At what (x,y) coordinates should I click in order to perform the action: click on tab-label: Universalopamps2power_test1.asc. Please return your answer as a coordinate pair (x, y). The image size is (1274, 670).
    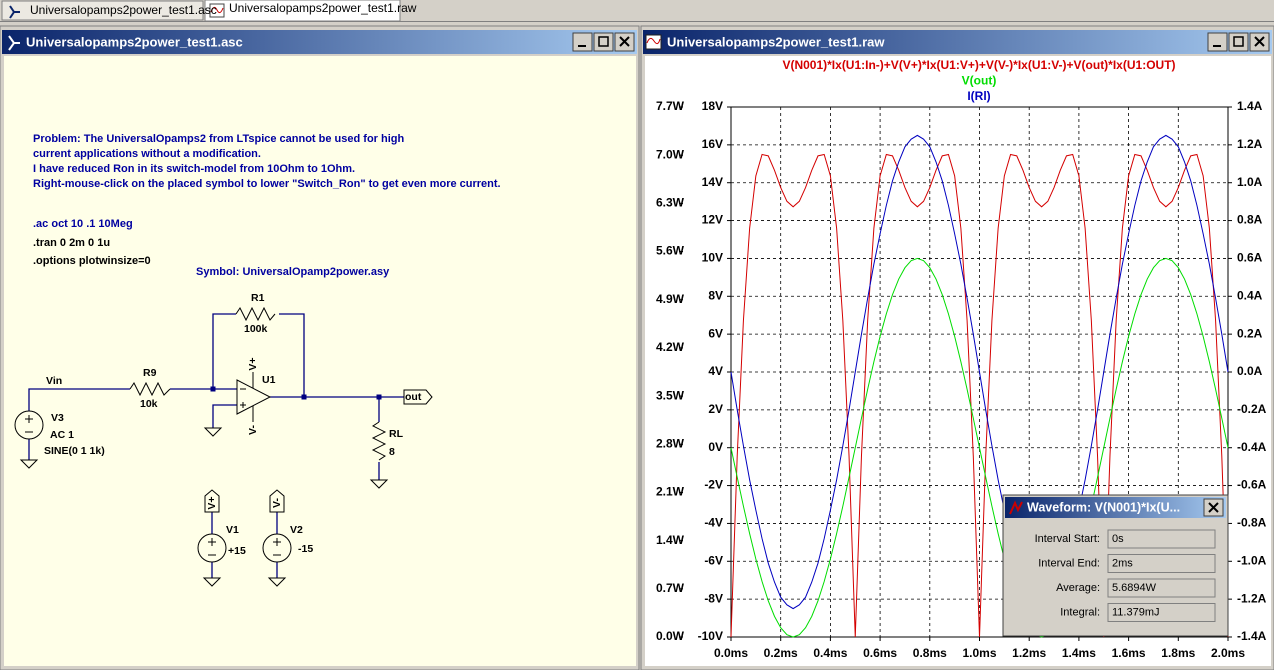
    Looking at the image, I should click on (123, 10).